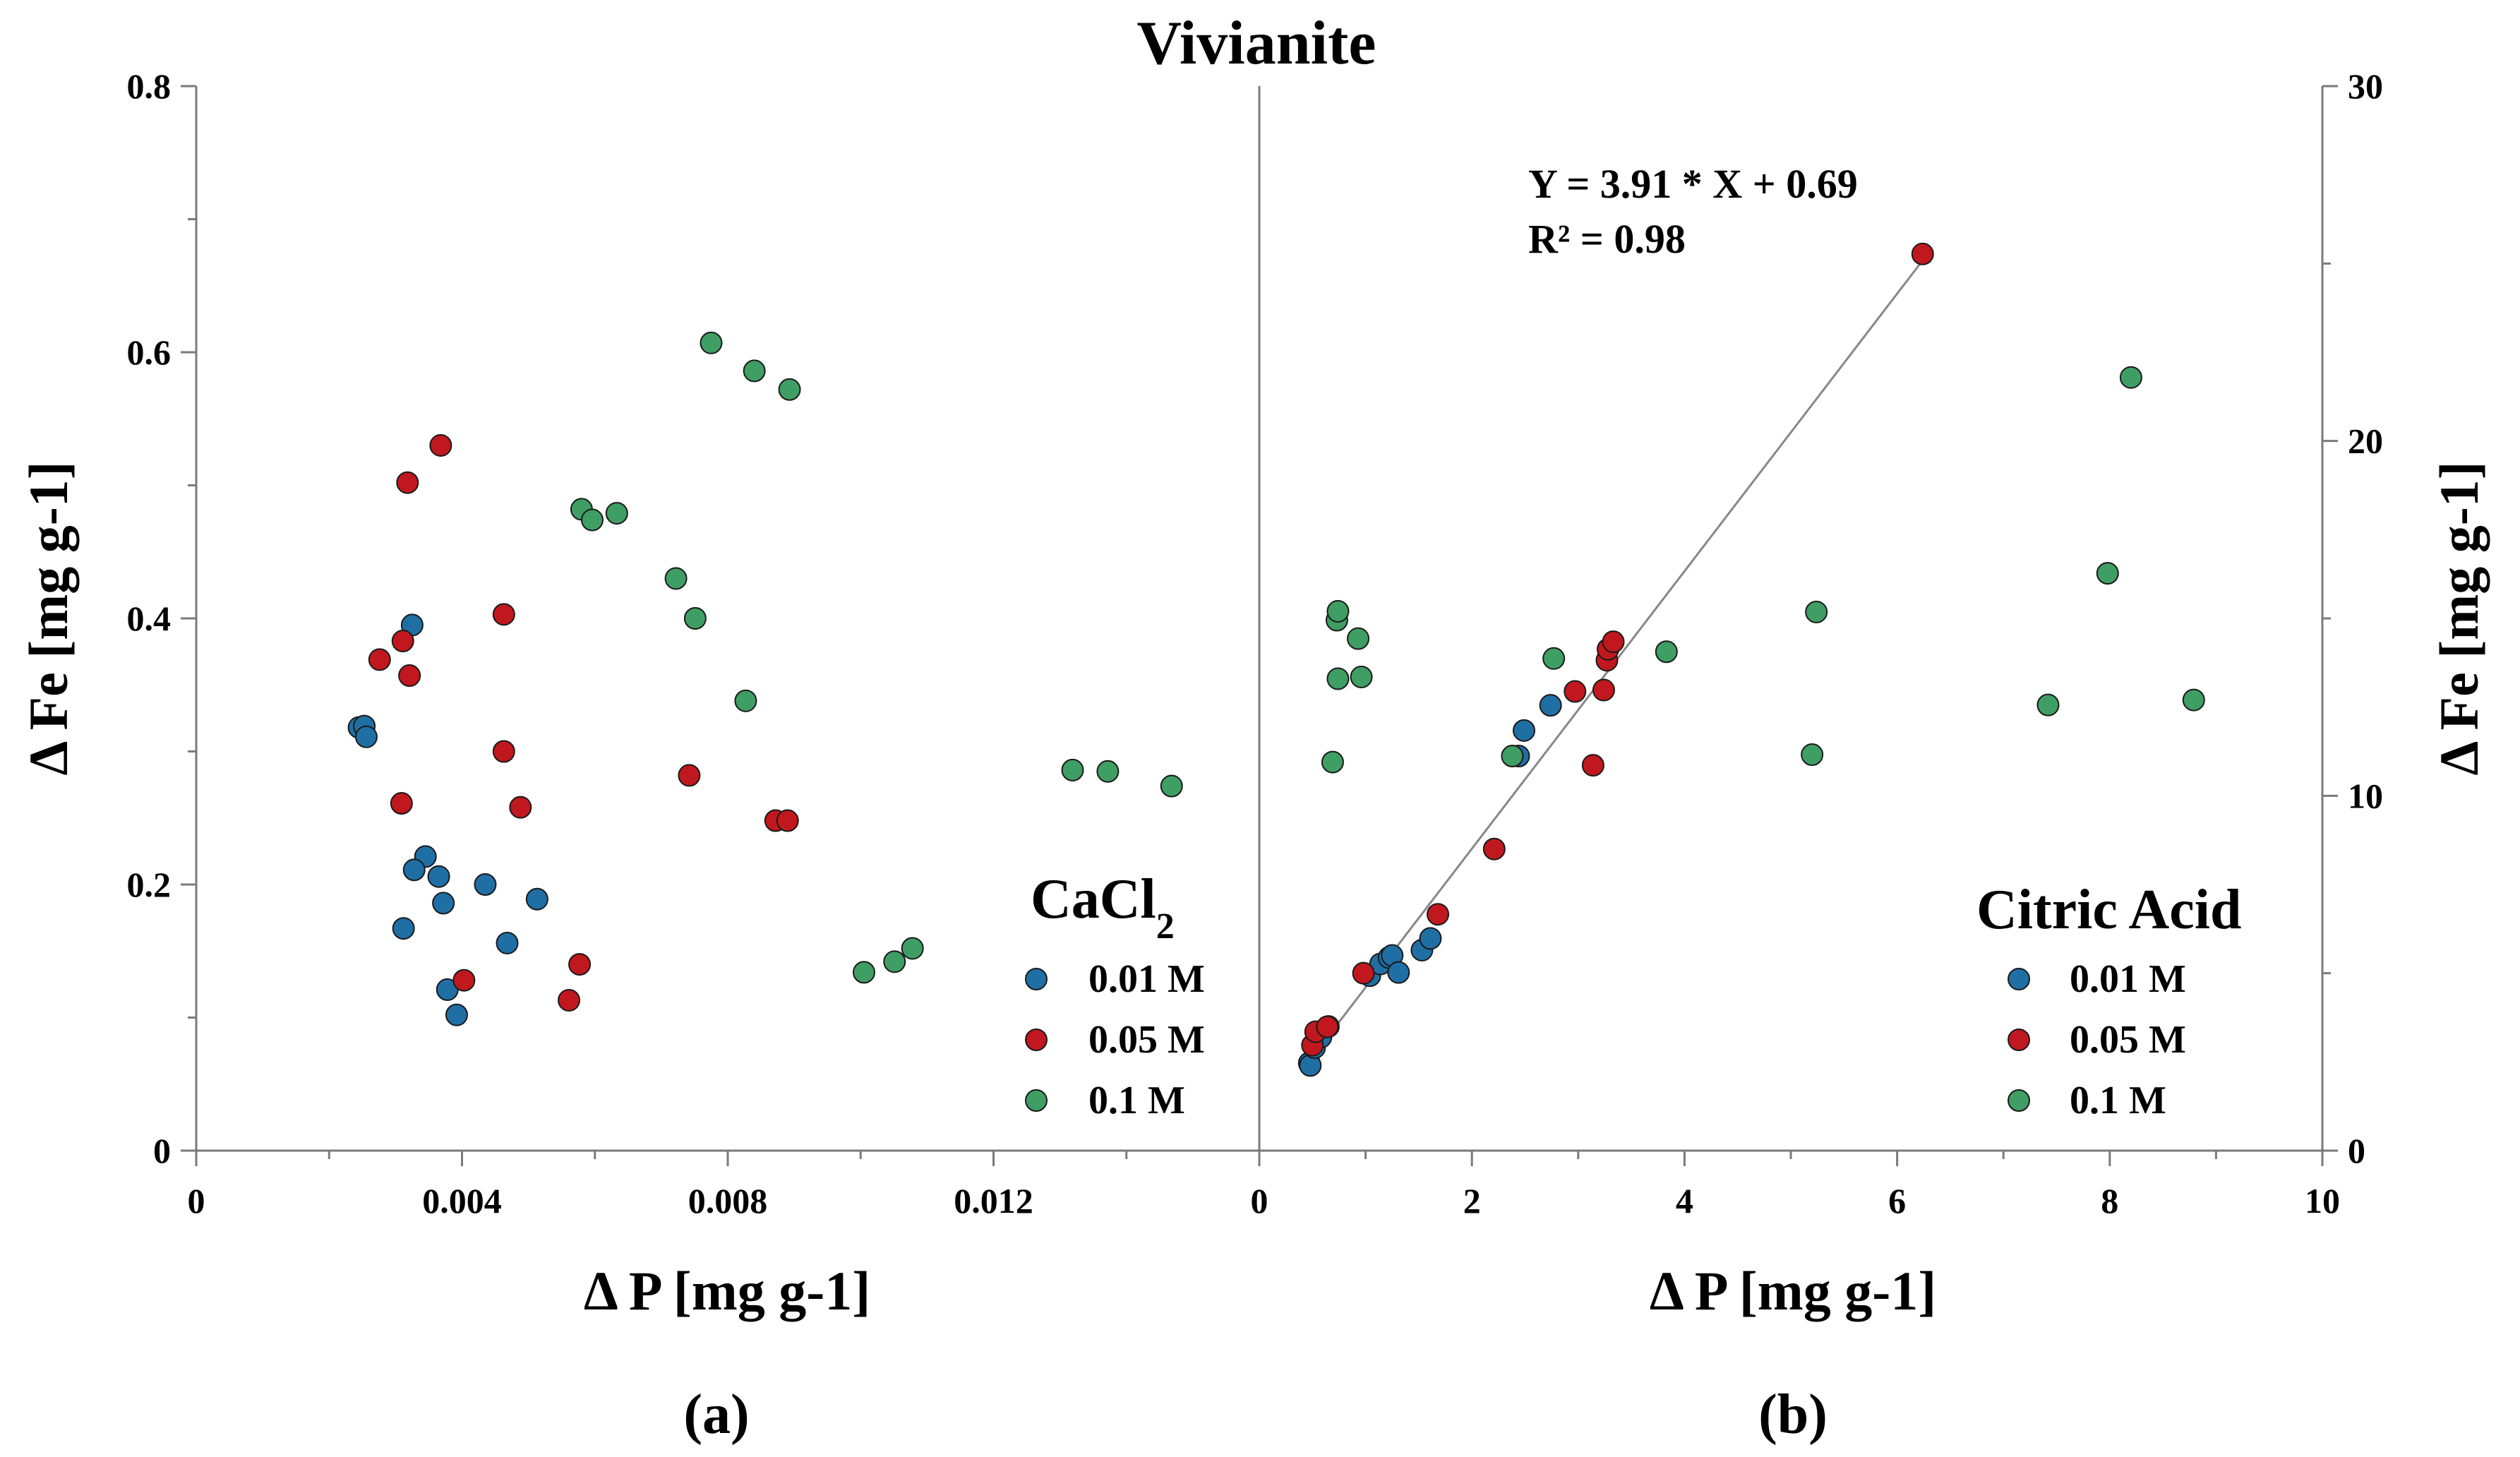 Image resolution: width=2520 pixels, height=1457 pixels. What do you see at coordinates (150, 884) in the screenshot?
I see `y-tick-label: 0.2` at bounding box center [150, 884].